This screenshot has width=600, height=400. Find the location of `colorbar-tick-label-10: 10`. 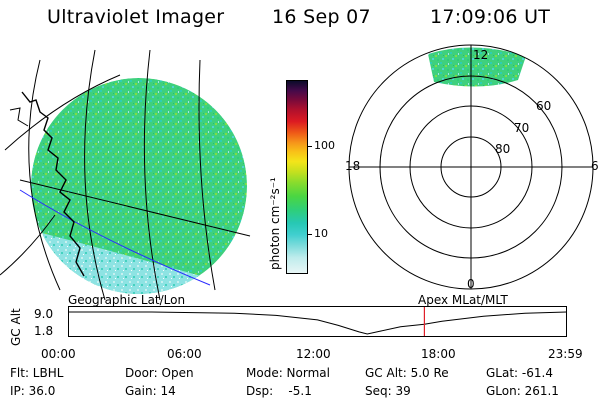

colorbar-tick-label-10: 10 is located at coordinates (321, 233).